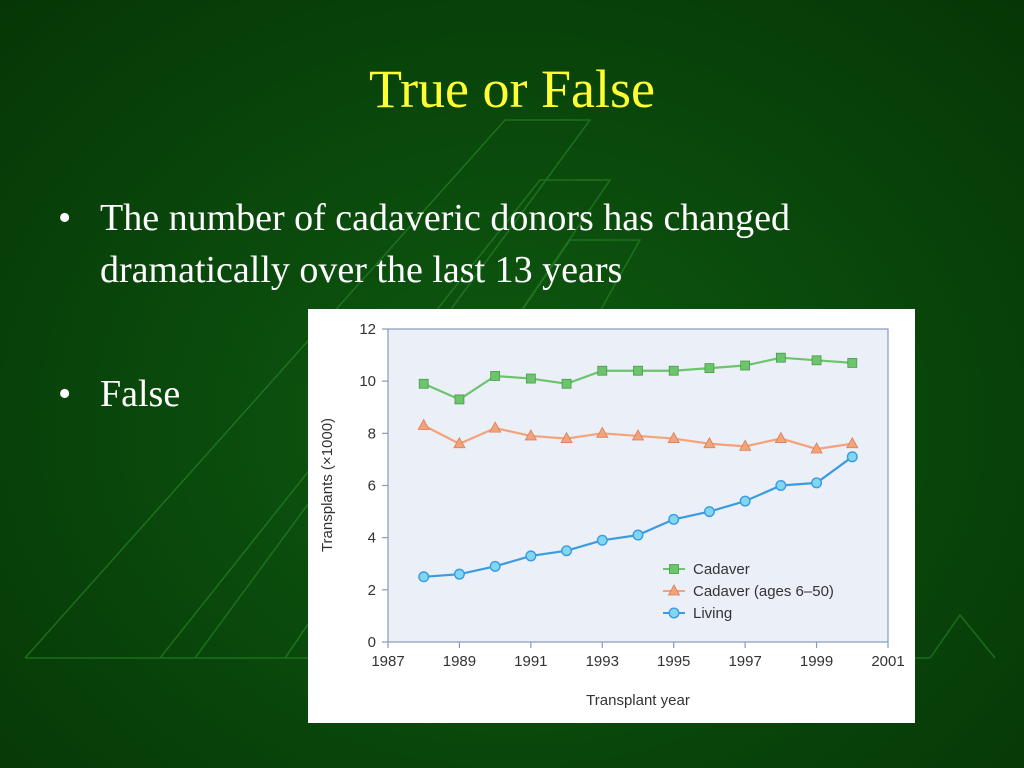 This screenshot has height=768, width=1024. I want to click on y-tick-label: 10, so click(367, 381).